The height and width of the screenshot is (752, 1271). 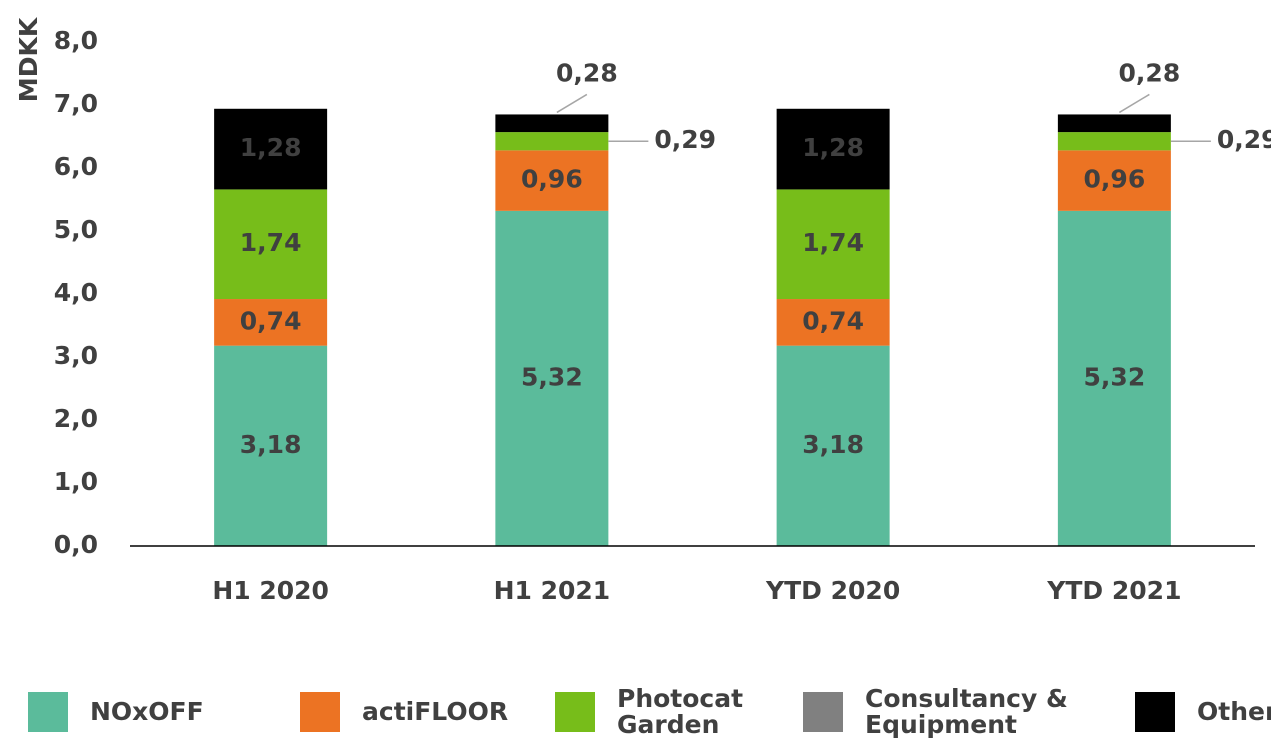 What do you see at coordinates (552, 590) in the screenshot?
I see `x-tick-label: H1 2021` at bounding box center [552, 590].